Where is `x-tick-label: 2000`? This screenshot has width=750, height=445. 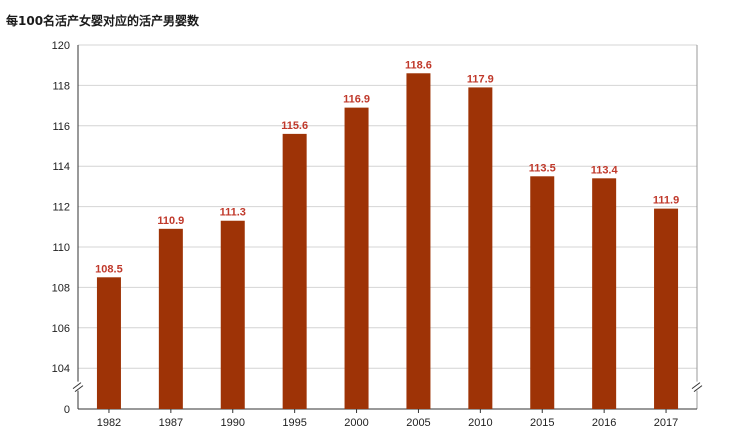
x-tick-label: 2000 is located at coordinates (356, 423).